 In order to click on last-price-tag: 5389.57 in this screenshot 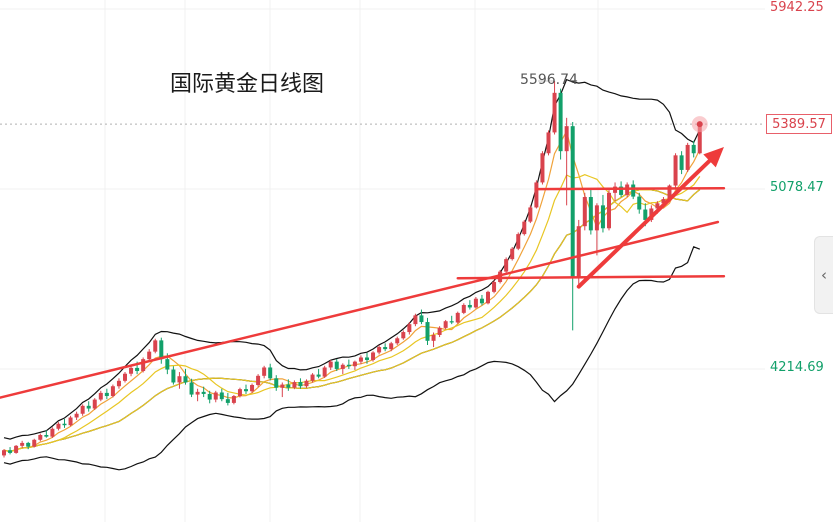, I will do `click(799, 124)`.